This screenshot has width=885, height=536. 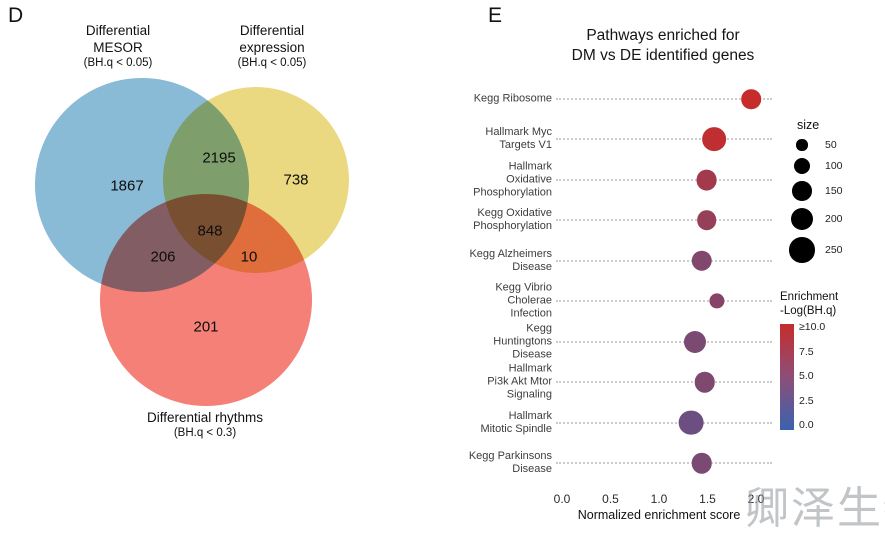 I want to click on color-legend: Enrichment -Log(BH.q) ≥10.0 7.5 5.0 2.5 0.0, so click(x=832, y=362).